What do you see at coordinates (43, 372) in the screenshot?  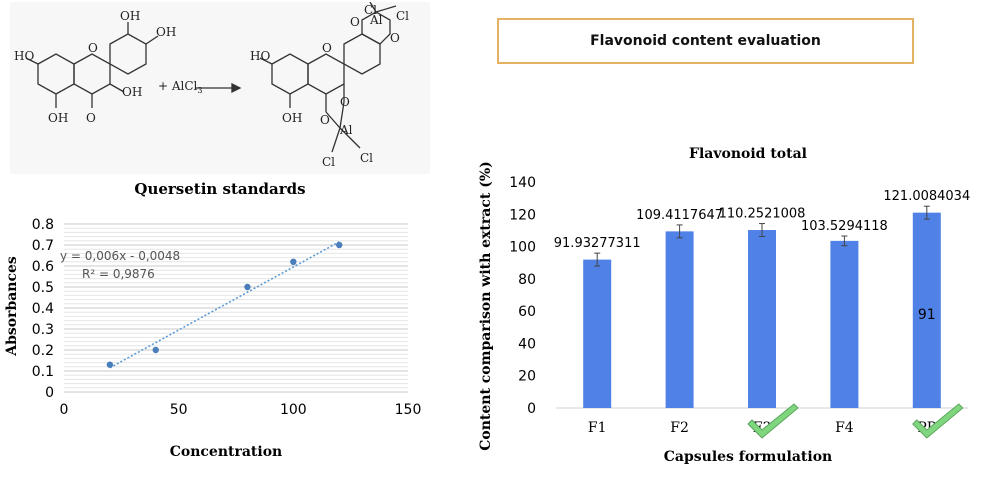 I see `y-tick-label: 0.1` at bounding box center [43, 372].